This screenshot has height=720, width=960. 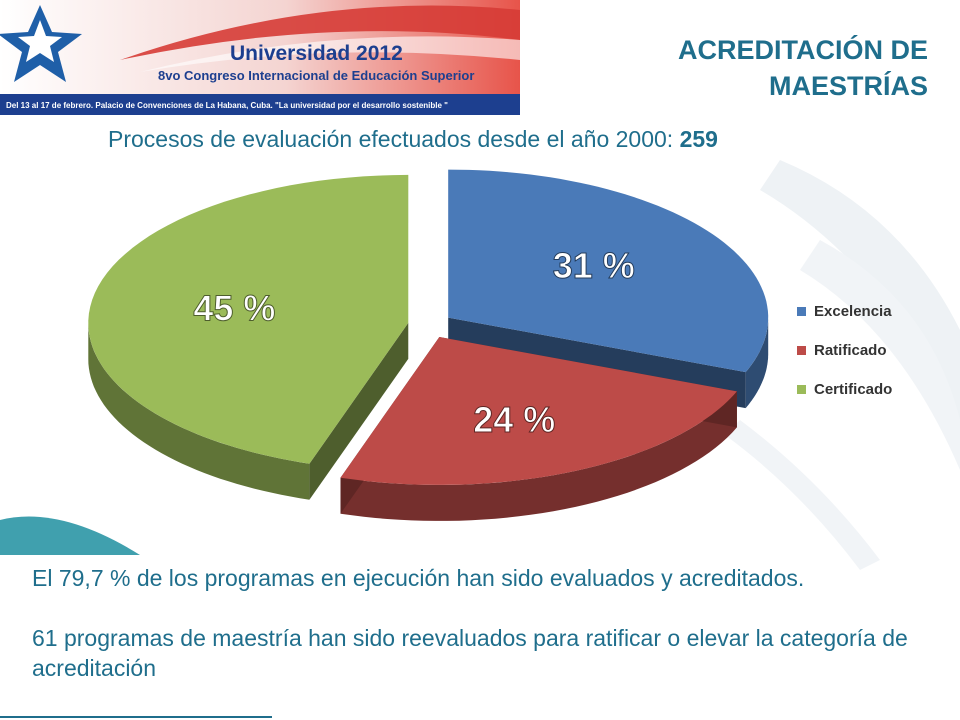 What do you see at coordinates (802, 50) in the screenshot?
I see `slide-title-line1: ACREDITACIÓN DE` at bounding box center [802, 50].